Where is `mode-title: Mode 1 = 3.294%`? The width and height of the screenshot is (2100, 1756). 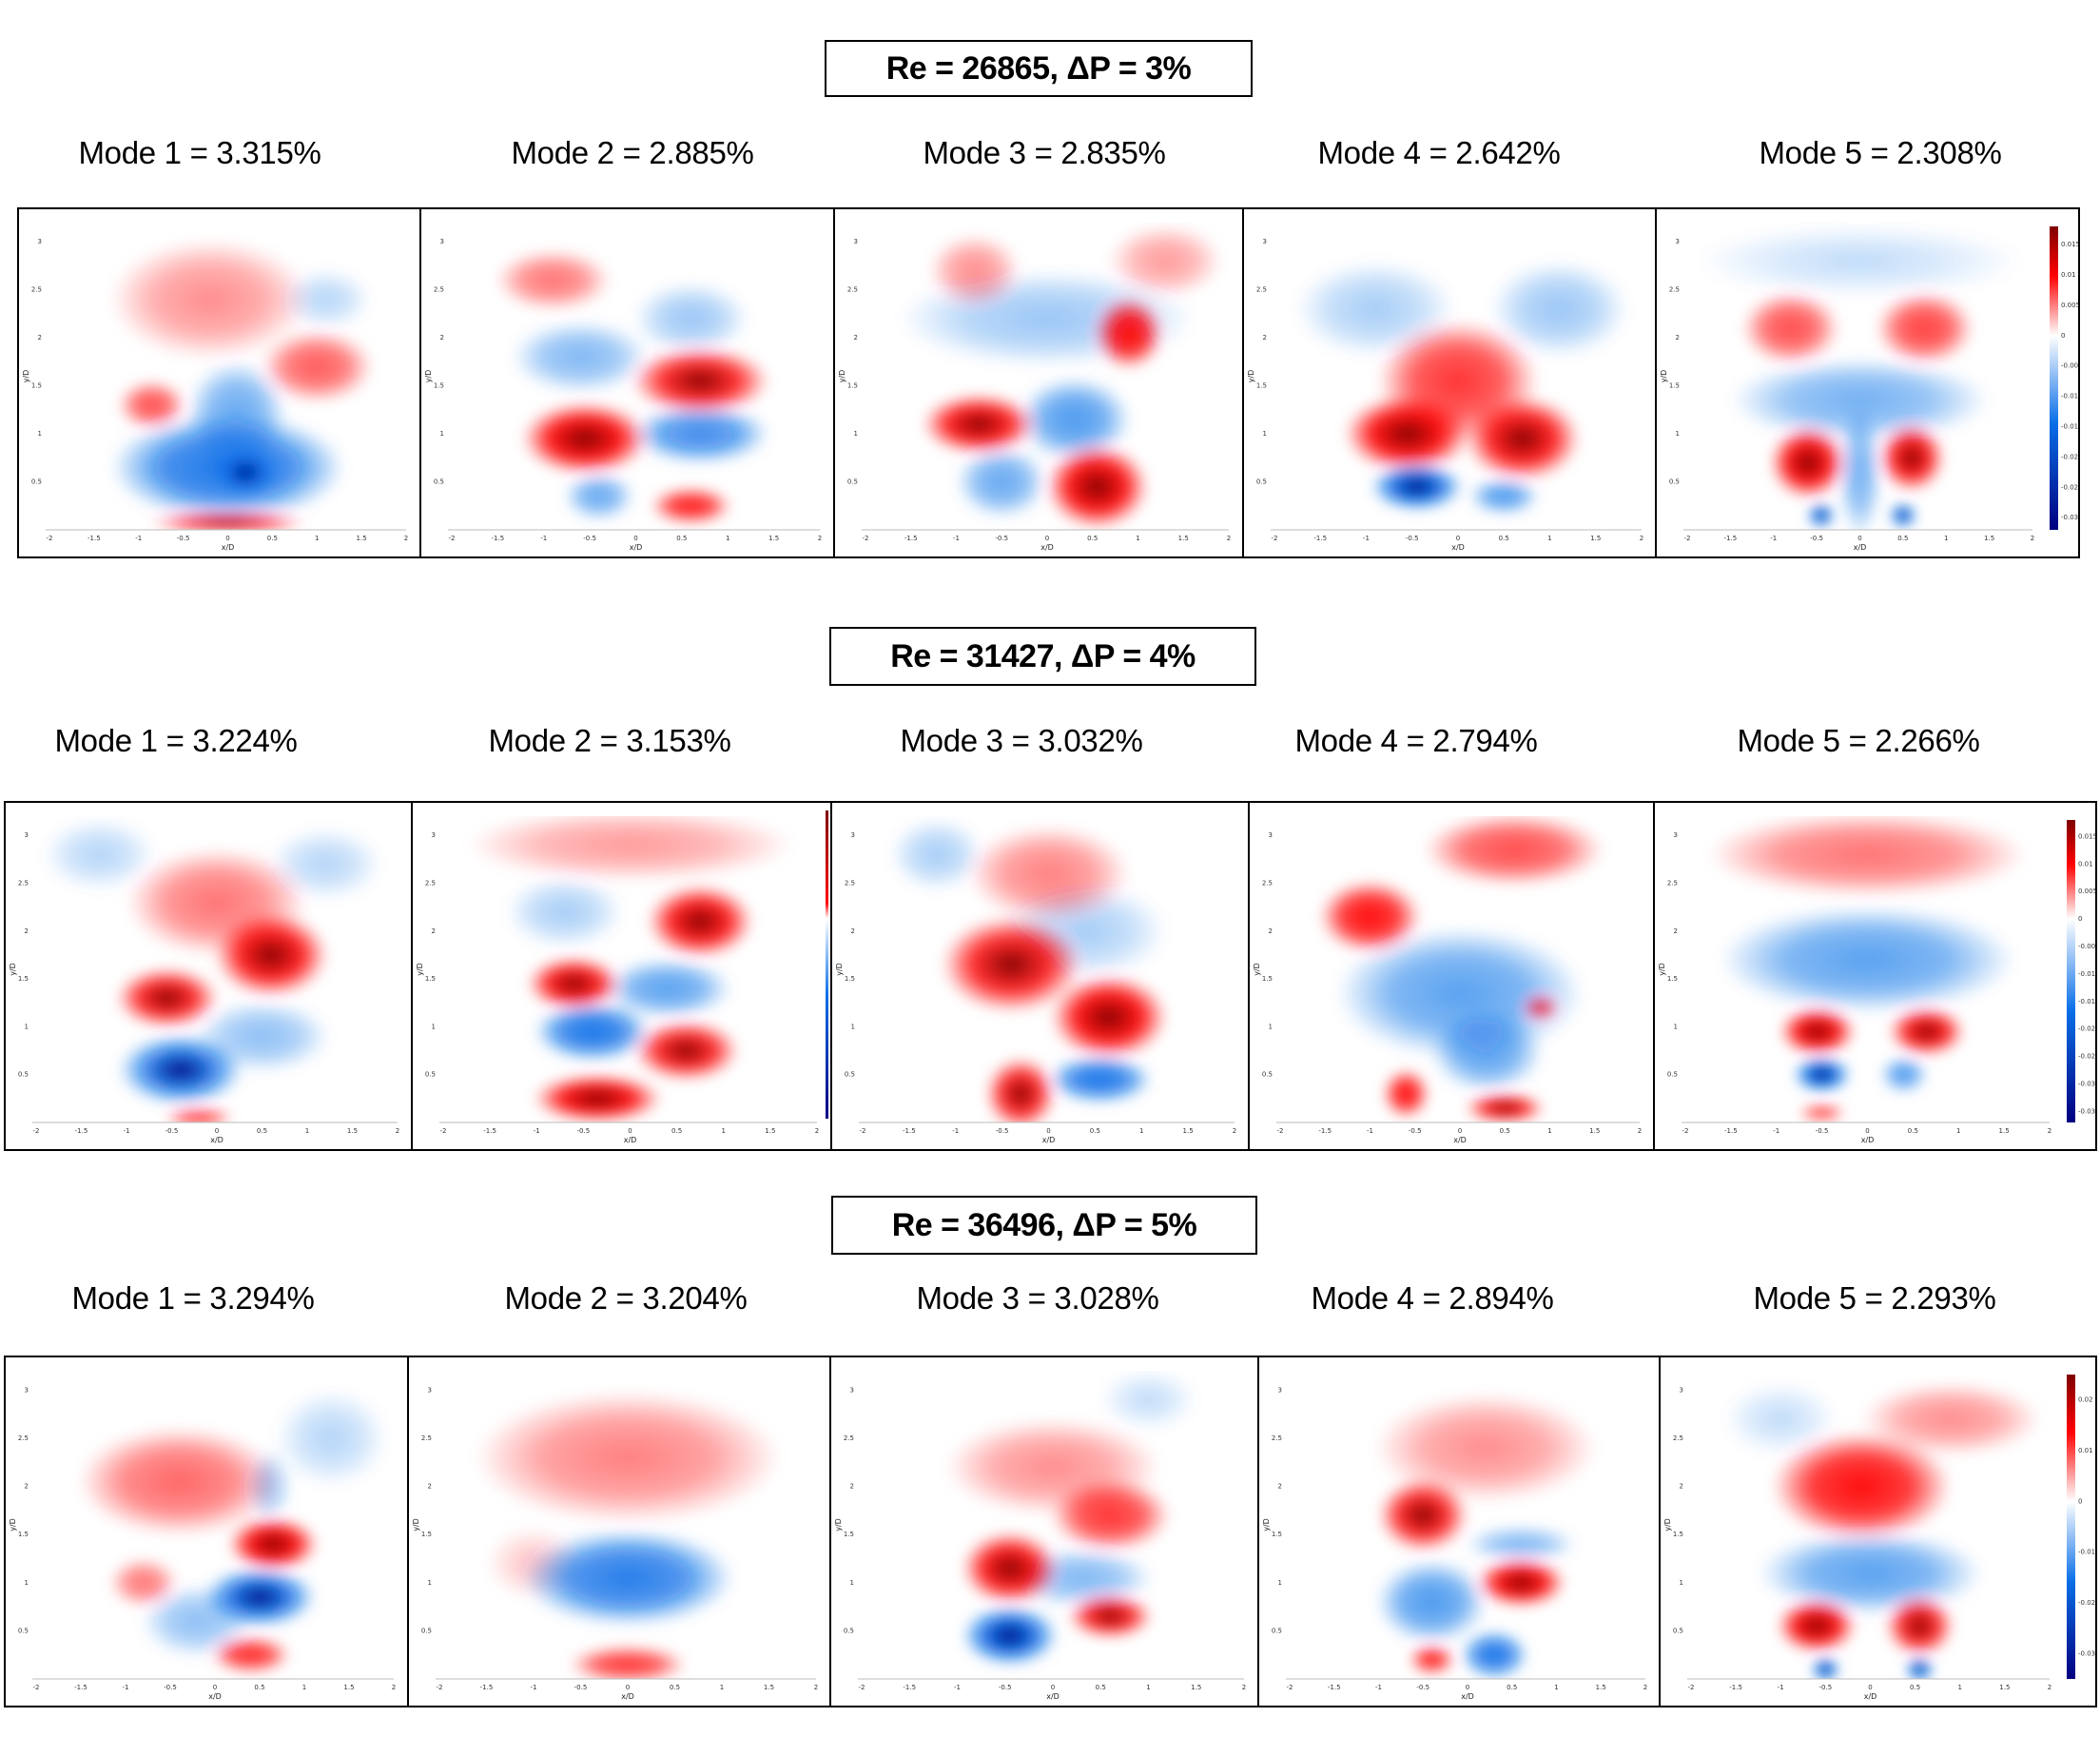 mode-title: Mode 1 = 3.294% is located at coordinates (193, 1298).